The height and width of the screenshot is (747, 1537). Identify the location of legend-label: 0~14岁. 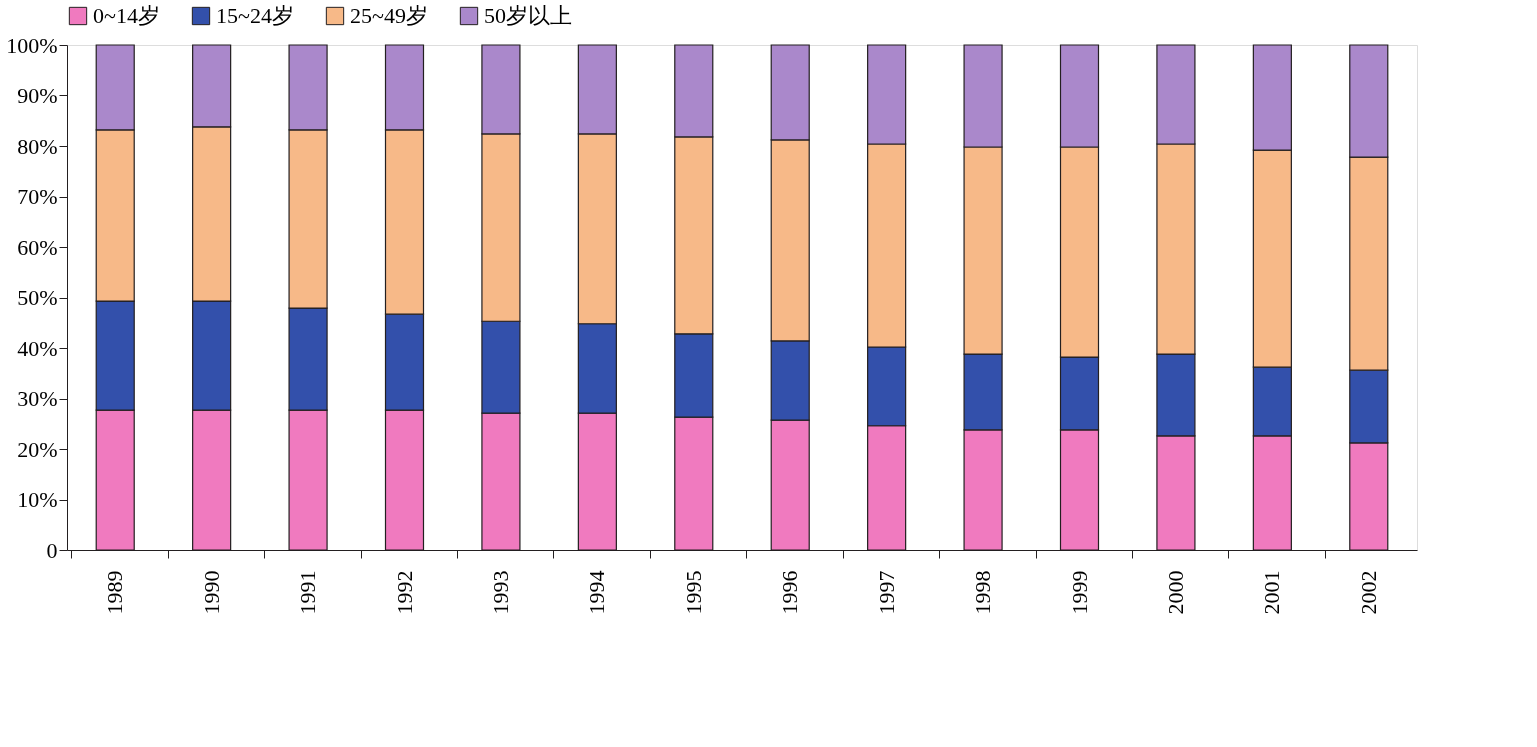
(126, 15).